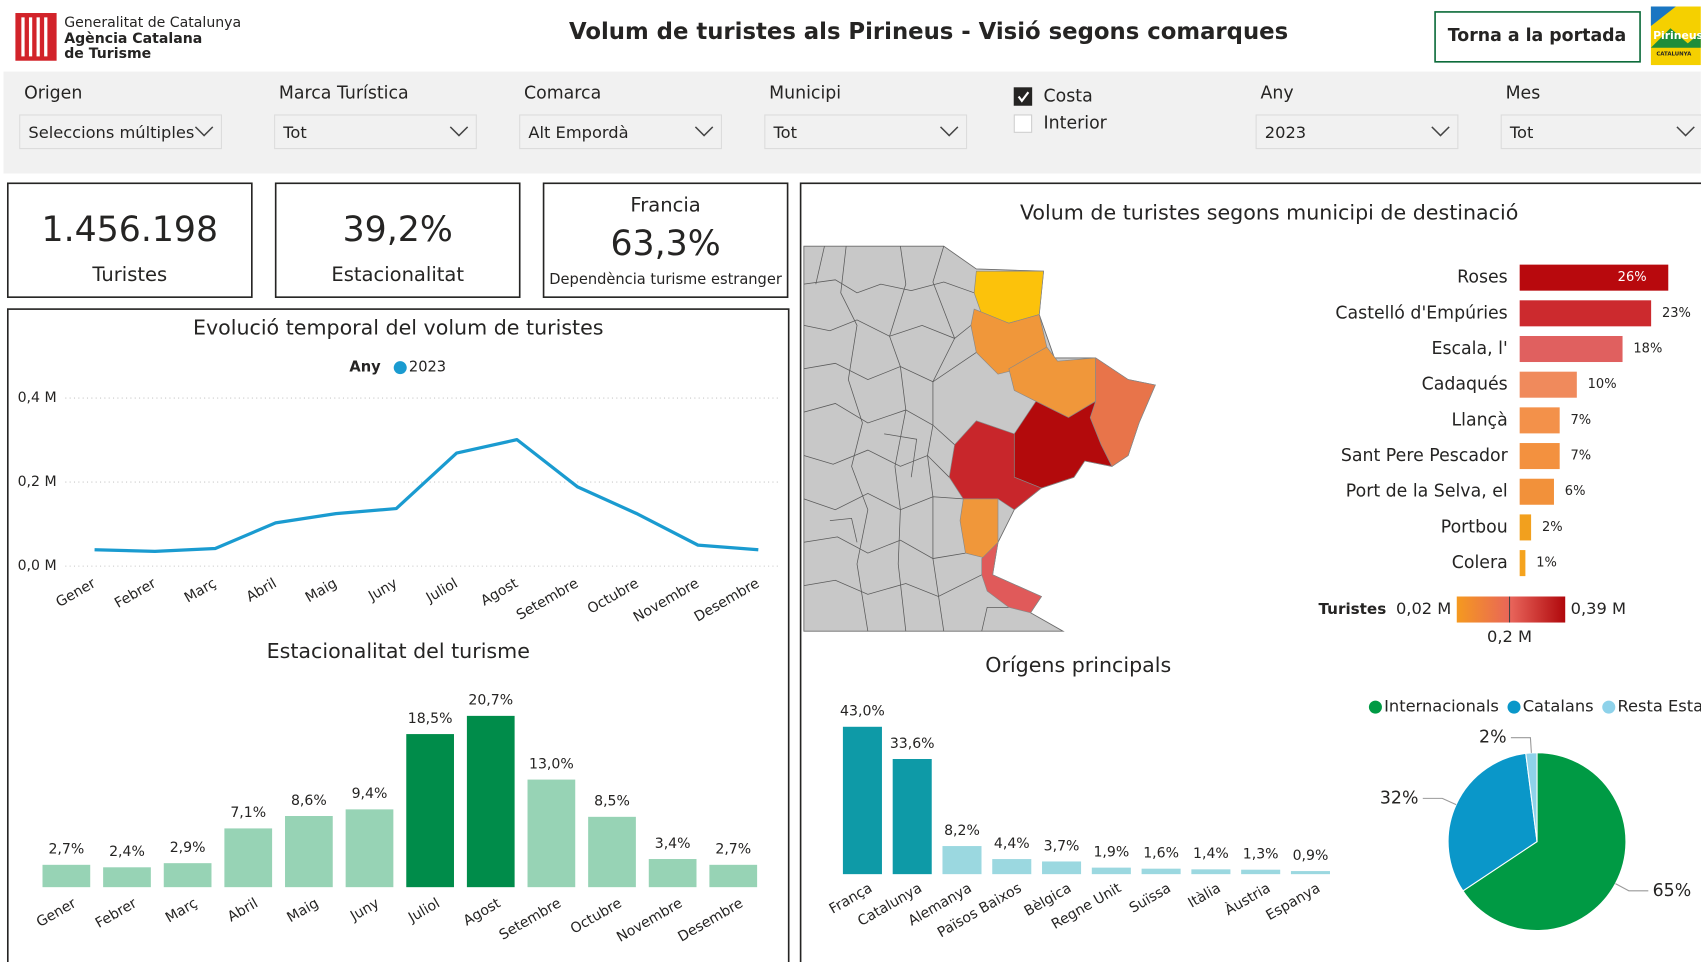  I want to click on map, so click(979, 438).